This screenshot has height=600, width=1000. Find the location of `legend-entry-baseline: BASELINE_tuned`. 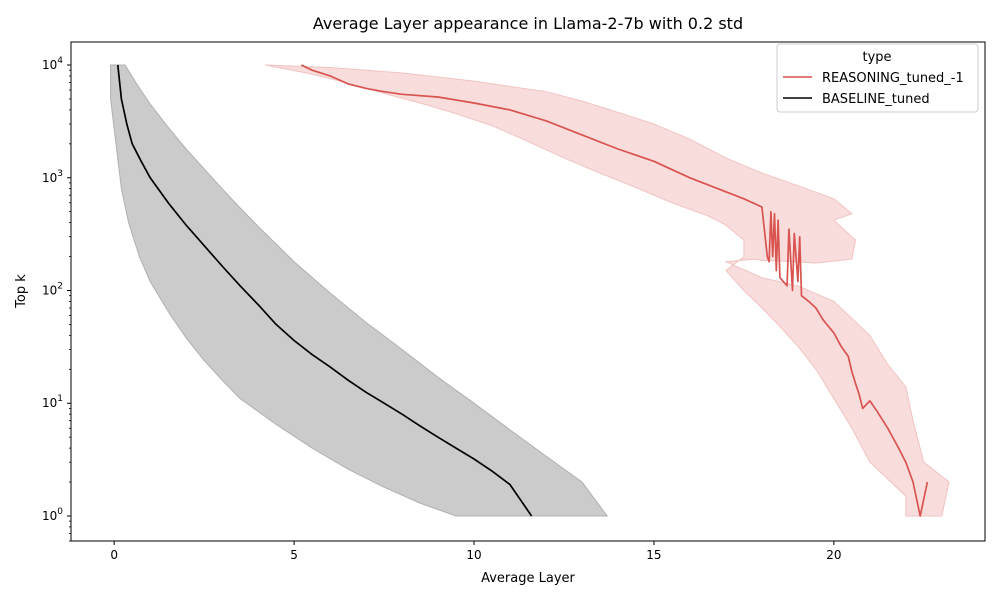

legend-entry-baseline: BASELINE_tuned is located at coordinates (876, 99).